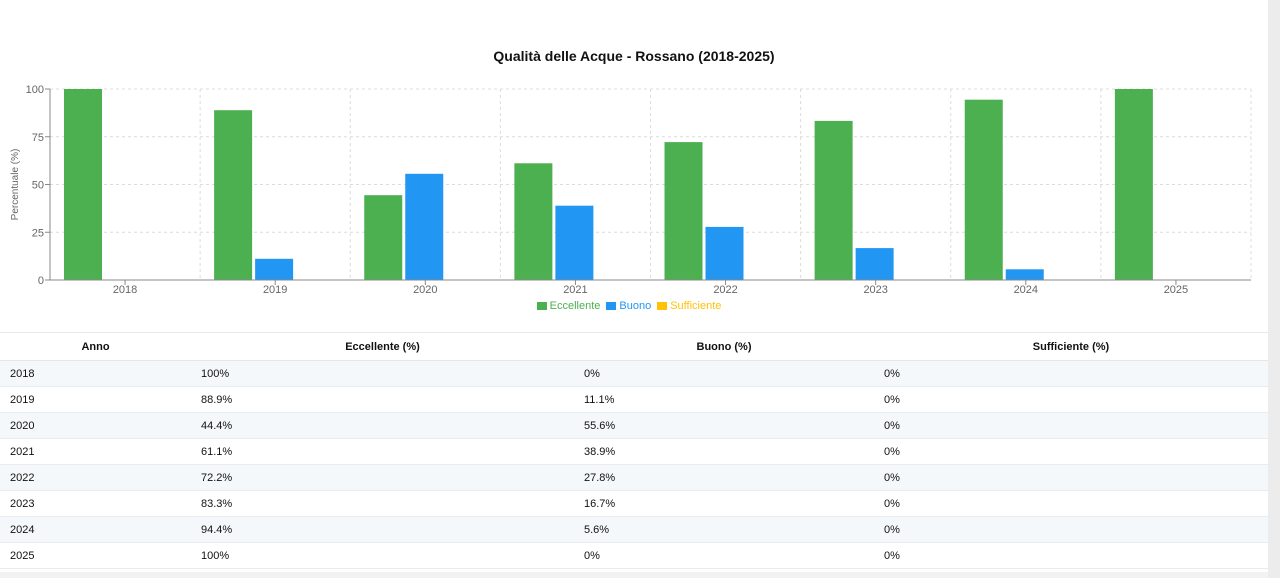 The image size is (1280, 578). Describe the element at coordinates (724, 451) in the screenshot. I see `cell-buono: 38.9%` at that location.